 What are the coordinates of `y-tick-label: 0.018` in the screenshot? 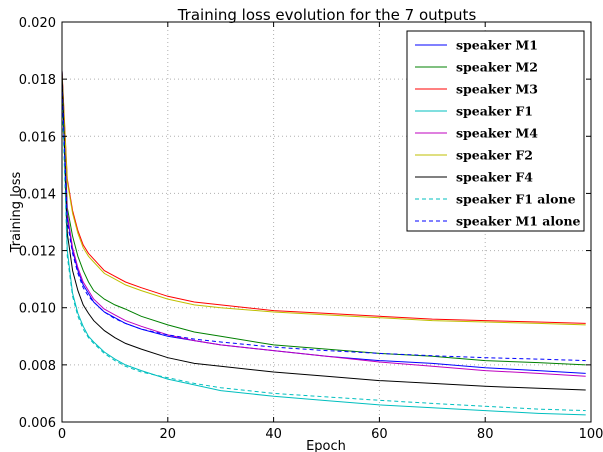 It's located at (37, 80).